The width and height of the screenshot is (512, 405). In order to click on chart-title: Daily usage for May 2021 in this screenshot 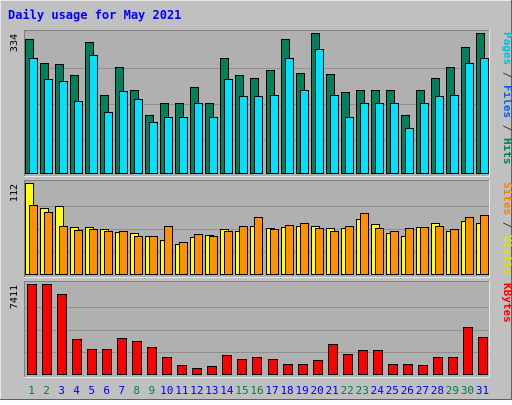, I will do `click(94, 15)`.